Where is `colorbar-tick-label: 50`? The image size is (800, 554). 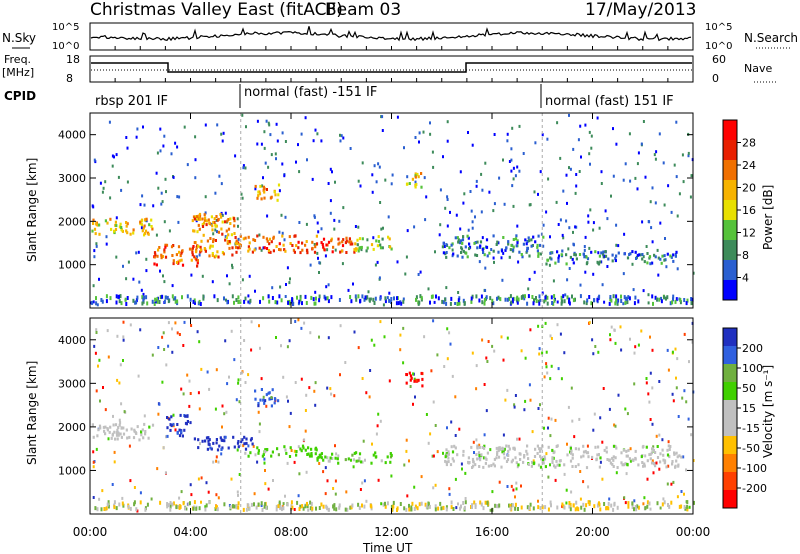 colorbar-tick-label: 50 is located at coordinates (749, 388).